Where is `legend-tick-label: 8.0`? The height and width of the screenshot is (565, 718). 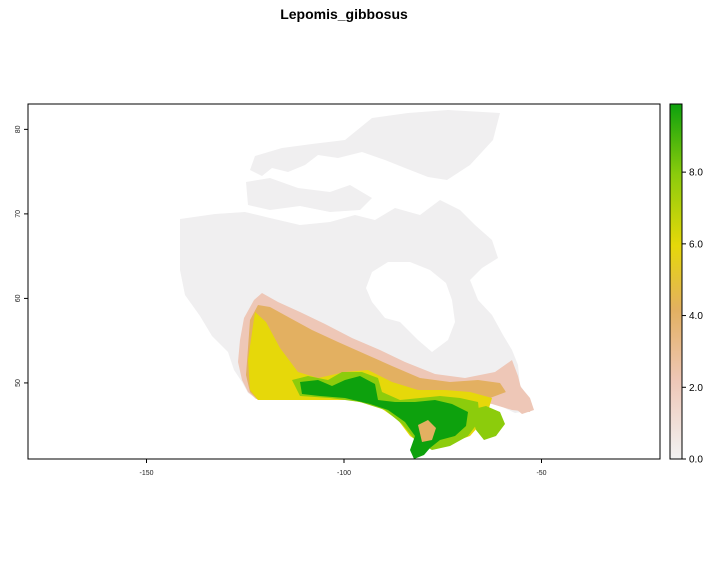 legend-tick-label: 8.0 is located at coordinates (696, 173).